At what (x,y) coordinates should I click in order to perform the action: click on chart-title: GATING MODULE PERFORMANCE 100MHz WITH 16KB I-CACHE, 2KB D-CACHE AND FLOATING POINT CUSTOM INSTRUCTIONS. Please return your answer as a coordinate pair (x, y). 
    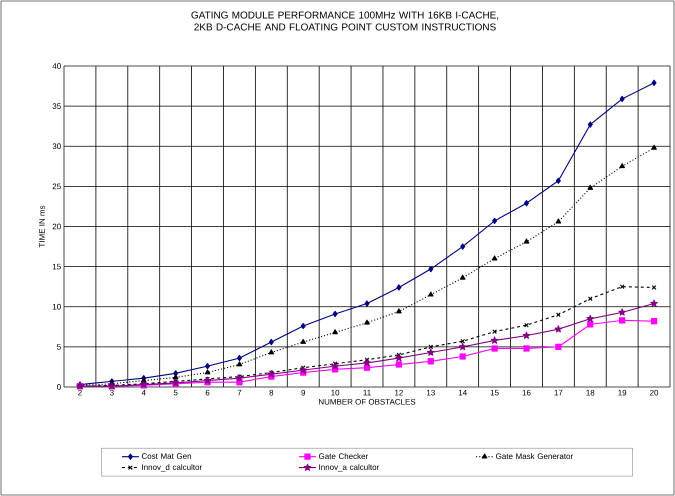
    Looking at the image, I should click on (344, 20).